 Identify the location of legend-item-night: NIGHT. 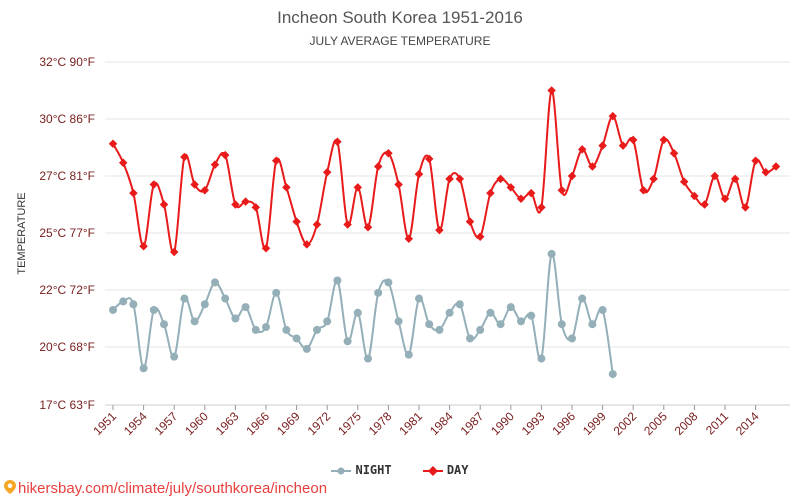
(361, 470).